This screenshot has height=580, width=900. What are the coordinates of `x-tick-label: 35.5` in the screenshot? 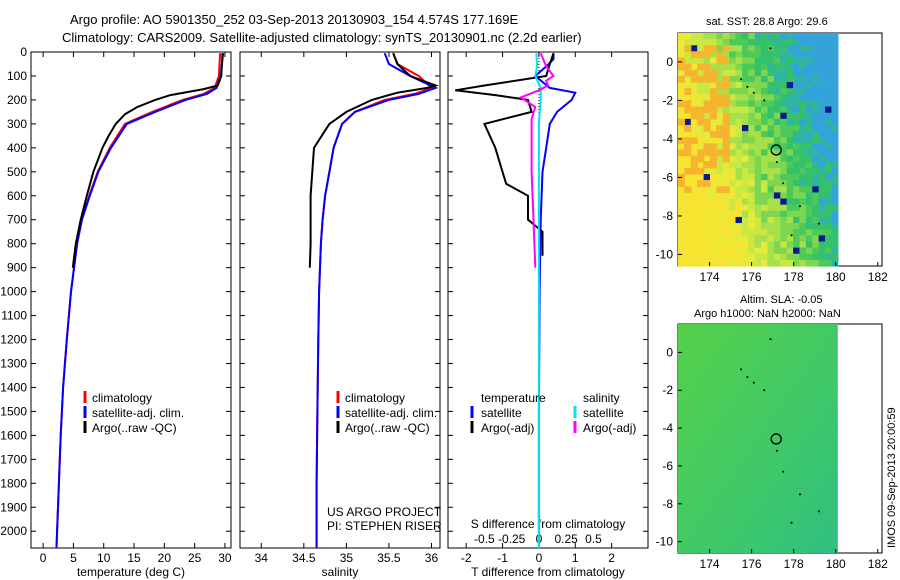 It's located at (389, 558).